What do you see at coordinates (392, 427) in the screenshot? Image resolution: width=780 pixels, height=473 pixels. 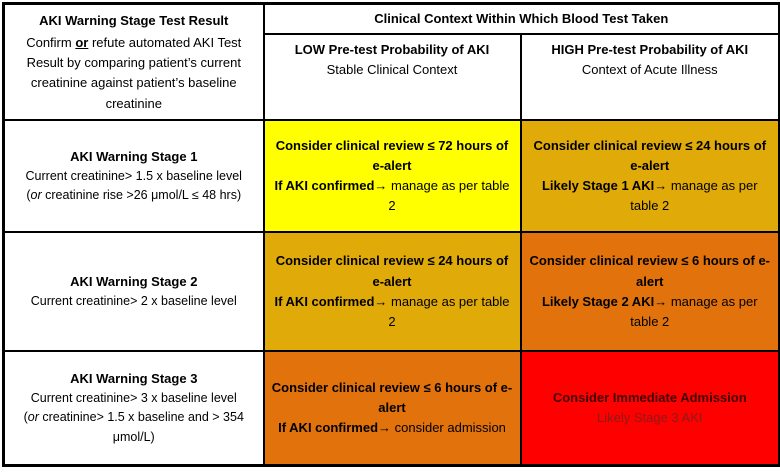 I see `action-outcome-line: If AKI confirmed→ consider admission` at bounding box center [392, 427].